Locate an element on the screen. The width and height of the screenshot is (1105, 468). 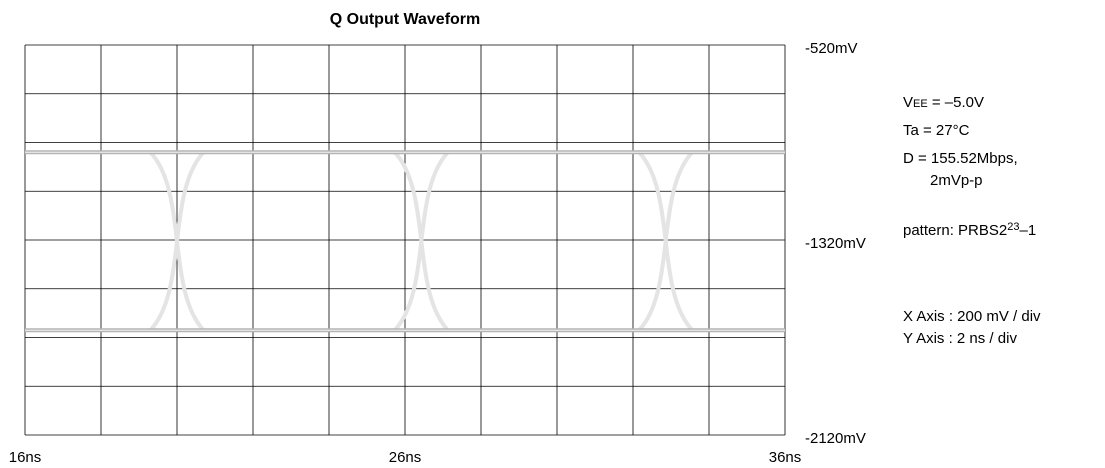
note-xaxis: X Axis : 200 mV / div is located at coordinates (972, 316).